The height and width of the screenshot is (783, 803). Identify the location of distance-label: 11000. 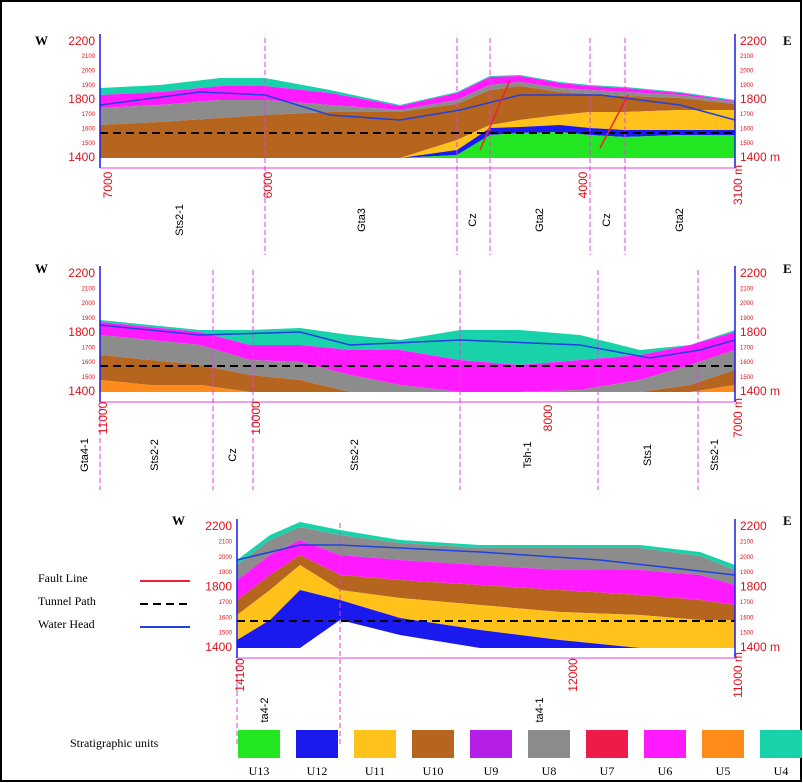
(103, 417).